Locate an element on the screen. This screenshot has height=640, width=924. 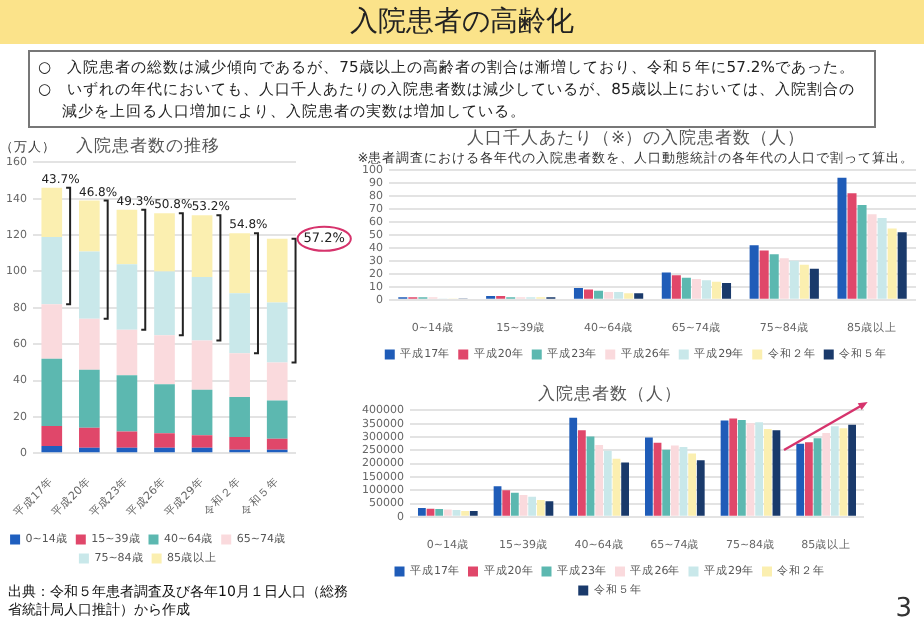
chart-title: 入院患者数（人） is located at coordinates (610, 393).